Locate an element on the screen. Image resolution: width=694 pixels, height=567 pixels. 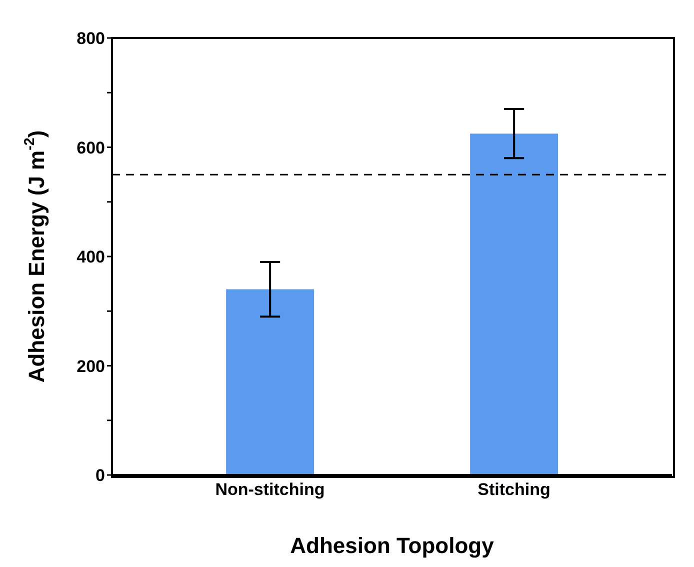
y-tick-label: 600 is located at coordinates (90, 148).